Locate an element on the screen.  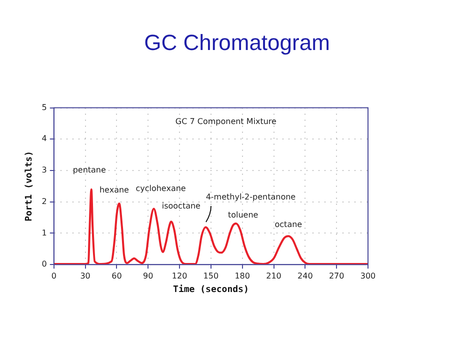
x-tick-label: 150 is located at coordinates (211, 275).